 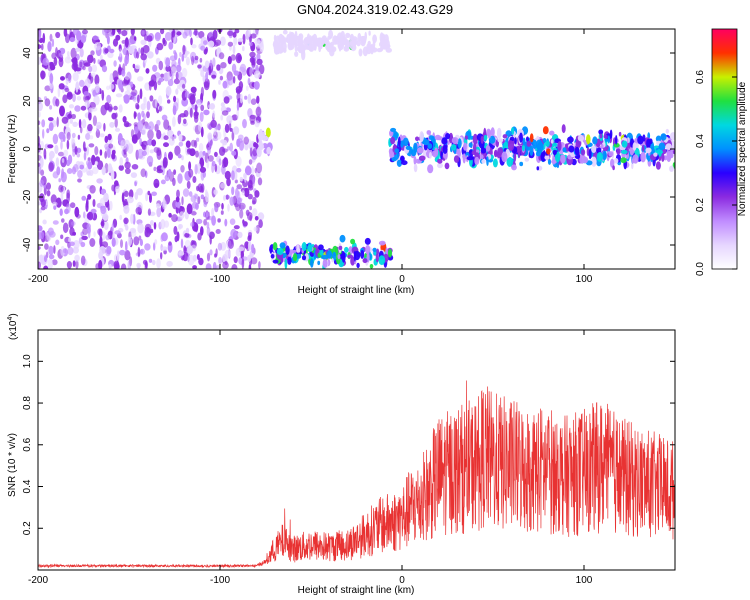 I want to click on y-tick-label: 20, so click(x=27, y=101).